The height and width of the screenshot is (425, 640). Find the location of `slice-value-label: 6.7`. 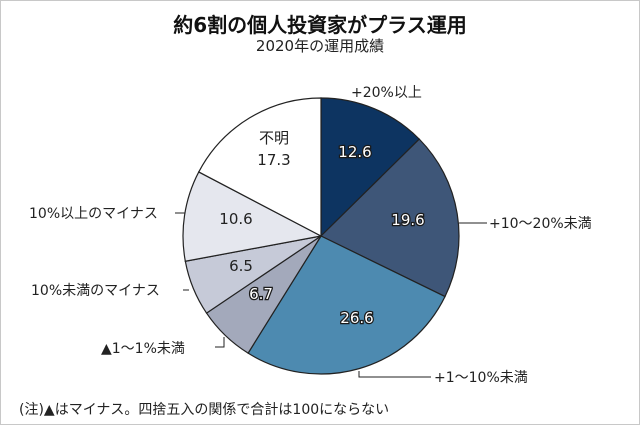

slice-value-label: 6.7 is located at coordinates (261, 294).